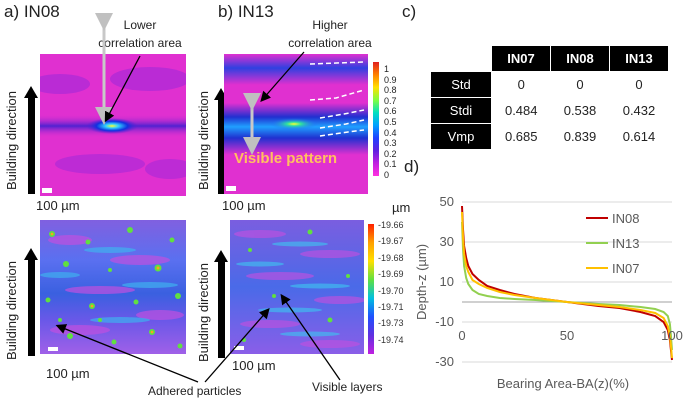  Describe the element at coordinates (390, 122) in the screenshot. I see `correlation-tick: 0.5` at that location.